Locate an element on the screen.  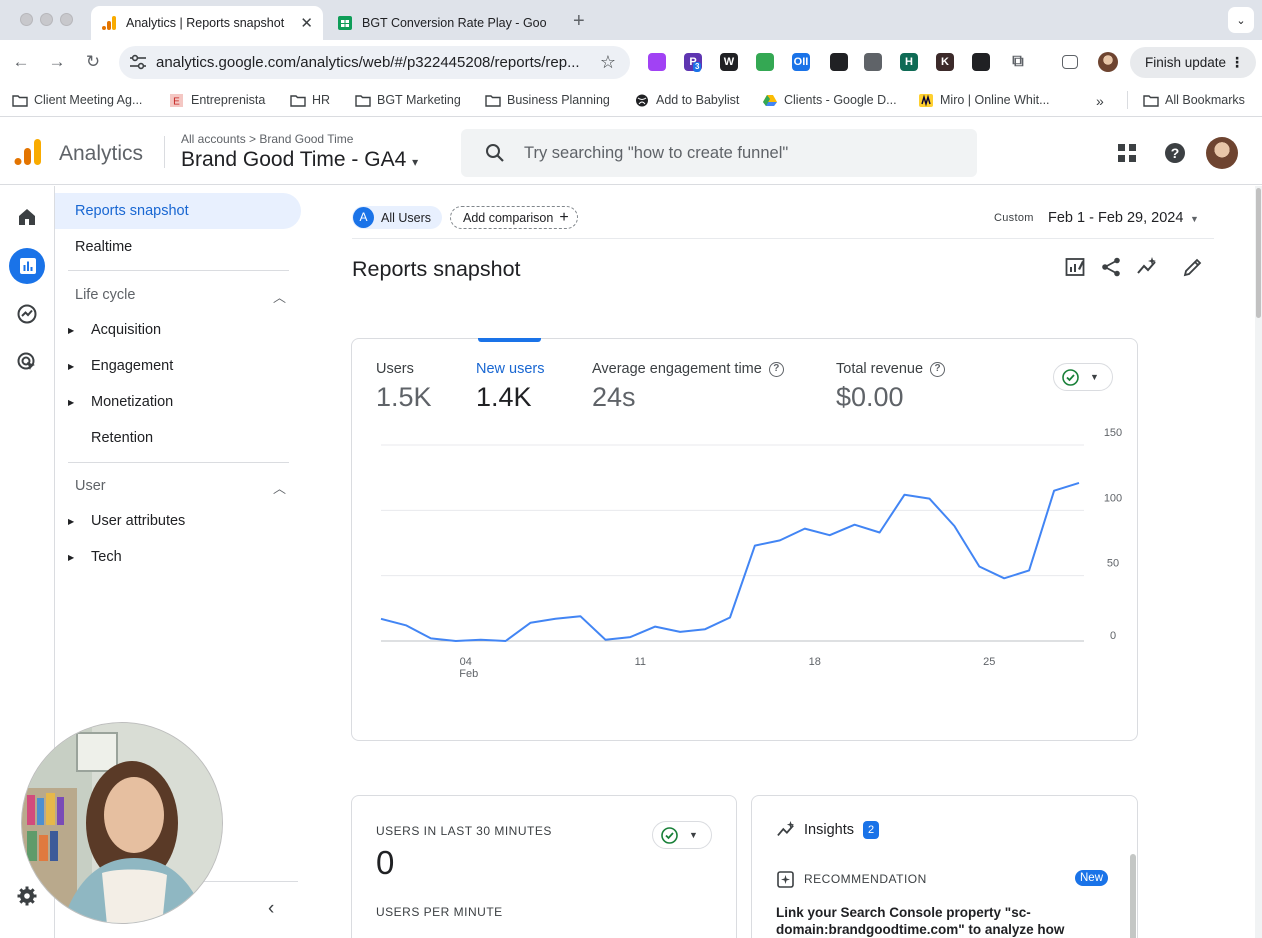
forward-button: → is located at coordinates (57, 61).